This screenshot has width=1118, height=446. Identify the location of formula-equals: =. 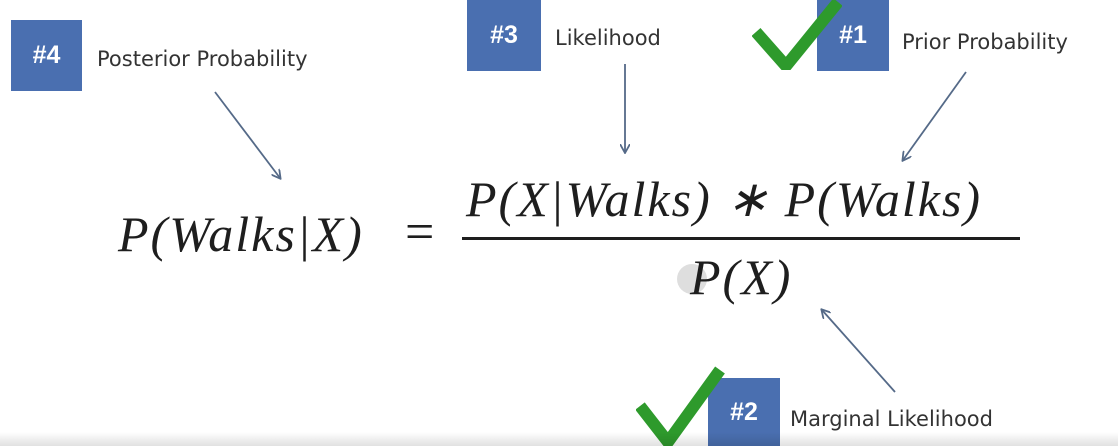
(421, 232).